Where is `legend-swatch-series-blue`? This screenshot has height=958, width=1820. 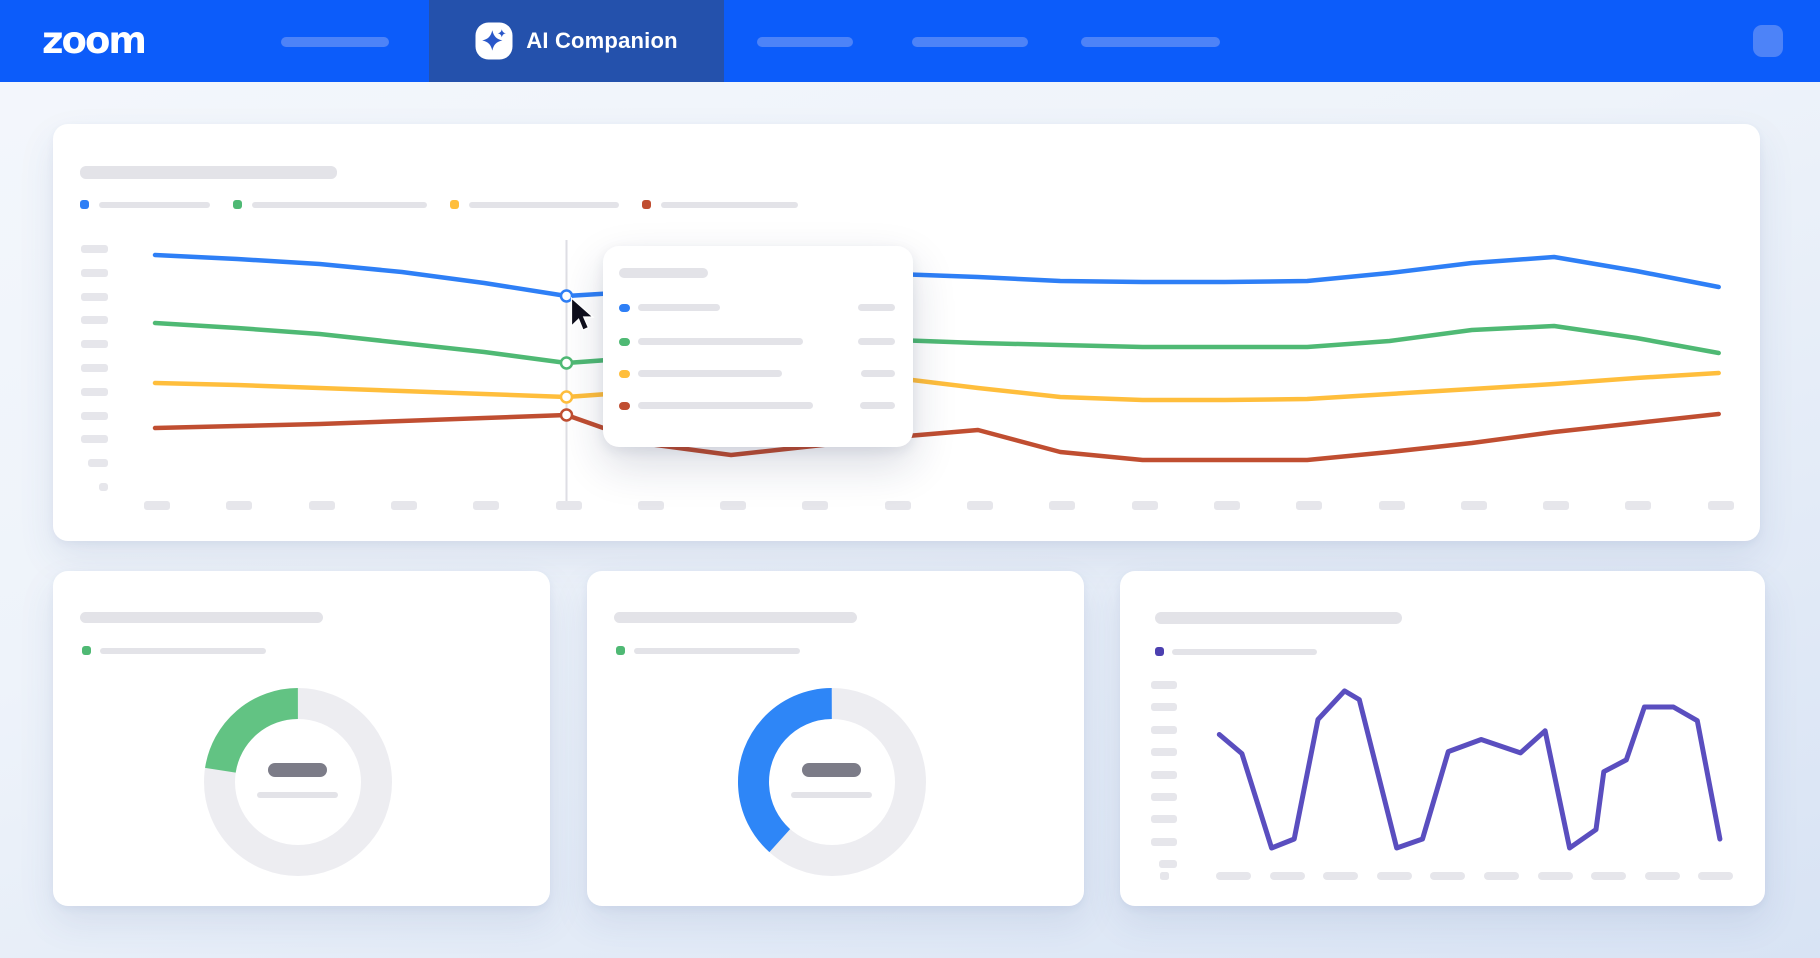 legend-swatch-series-blue is located at coordinates (84, 204).